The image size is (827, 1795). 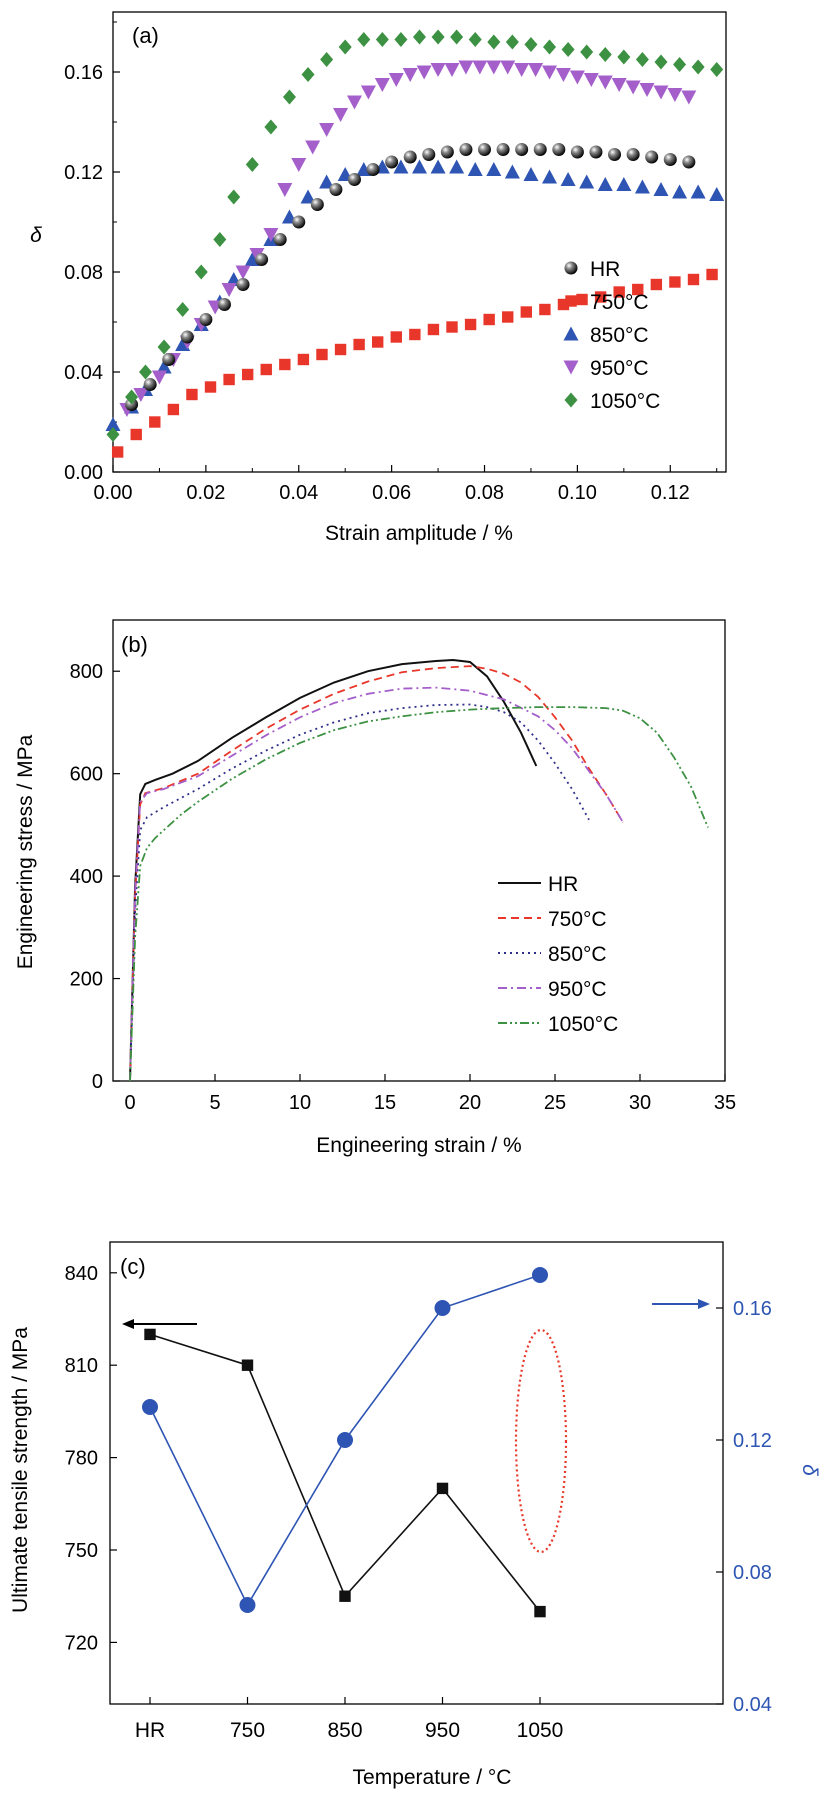 What do you see at coordinates (359, 892) in the screenshot?
I see `curve-dotted` at bounding box center [359, 892].